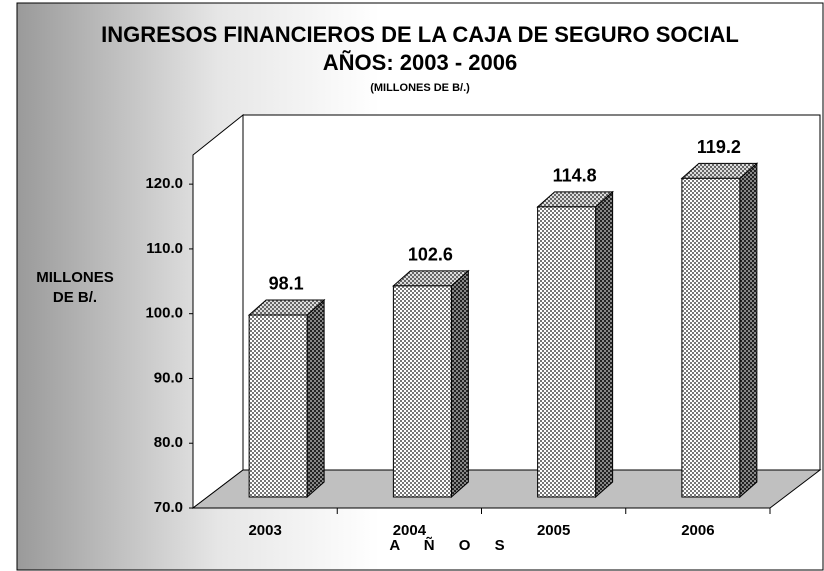 The image size is (824, 571). I want to click on data-label: 114.8, so click(575, 176).